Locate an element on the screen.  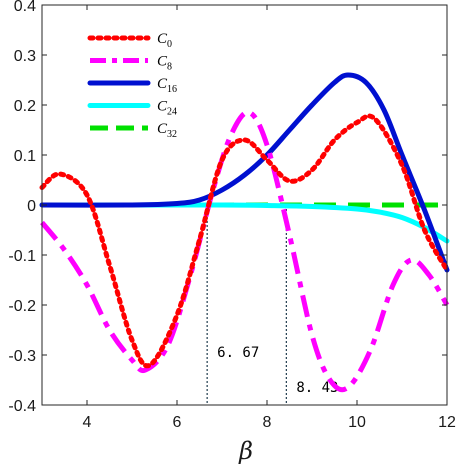
legend-label: C16 is located at coordinates (167, 85).